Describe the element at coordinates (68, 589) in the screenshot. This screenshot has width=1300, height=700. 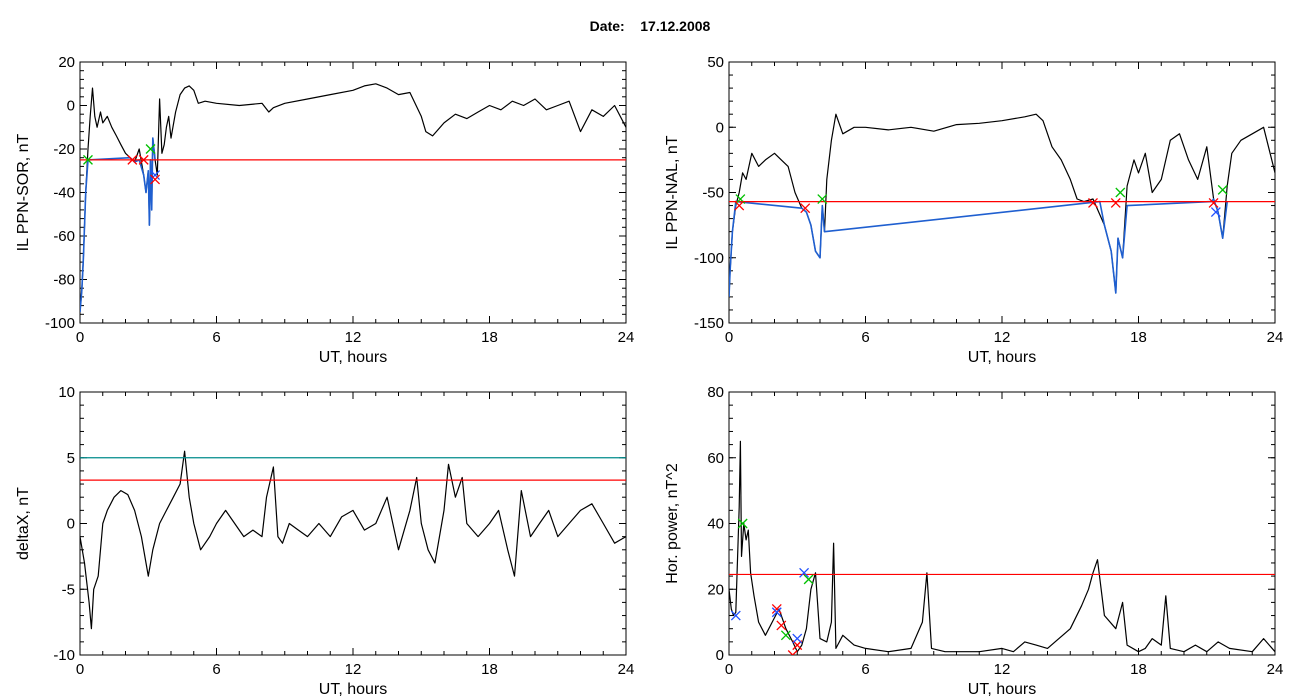
I see `y-tick-label: -5` at that location.